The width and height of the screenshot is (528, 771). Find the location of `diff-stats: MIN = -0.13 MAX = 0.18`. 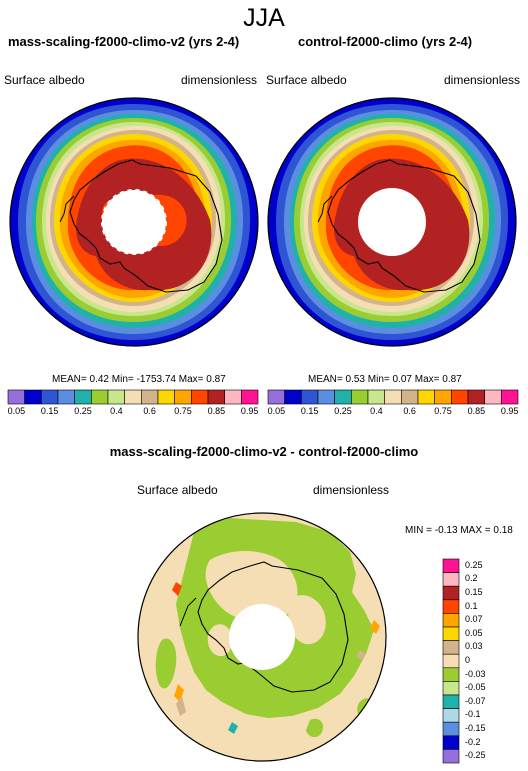

diff-stats: MIN = -0.13 MAX = 0.18 is located at coordinates (459, 530).